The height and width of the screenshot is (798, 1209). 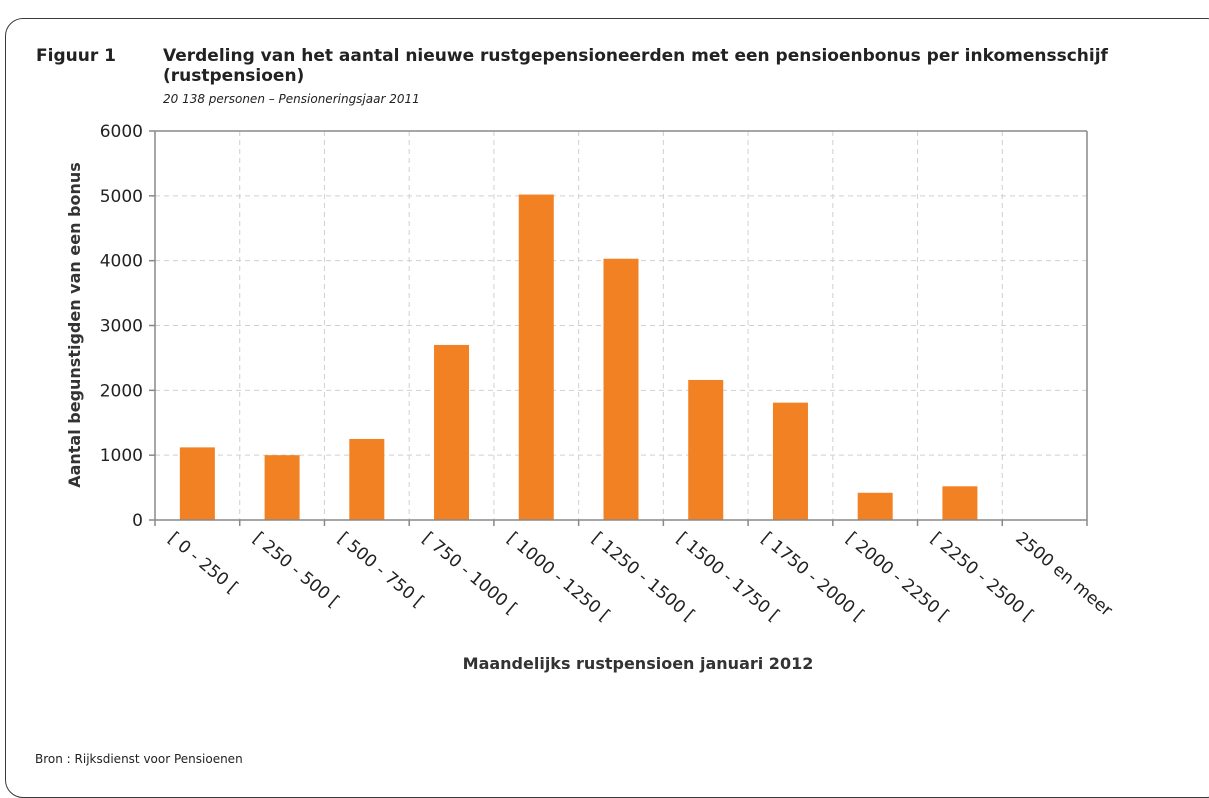 I want to click on x-tick-label: [ 0 - 250 [, so click(x=202, y=563).